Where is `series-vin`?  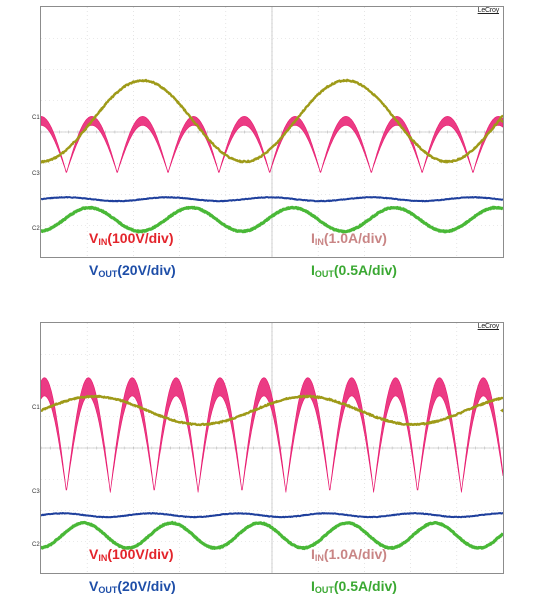
series-vin is located at coordinates (272, 144).